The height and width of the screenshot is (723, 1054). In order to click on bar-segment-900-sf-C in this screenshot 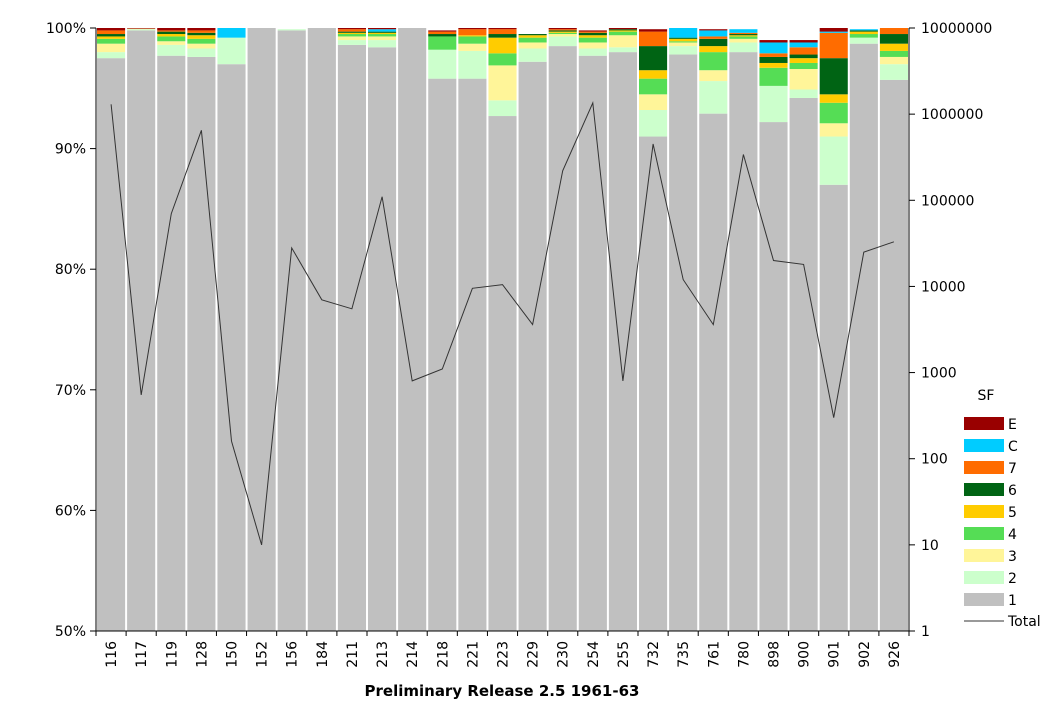, I will do `click(803, 45)`.